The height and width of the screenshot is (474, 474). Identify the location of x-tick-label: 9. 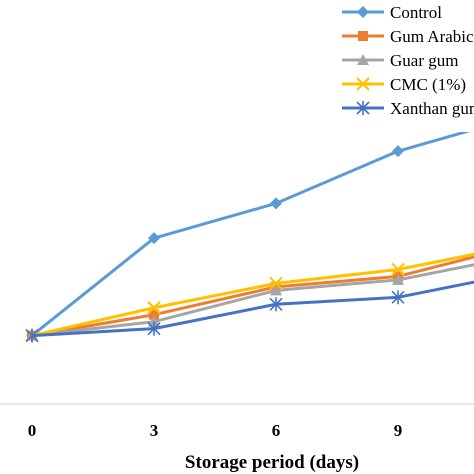
(398, 430).